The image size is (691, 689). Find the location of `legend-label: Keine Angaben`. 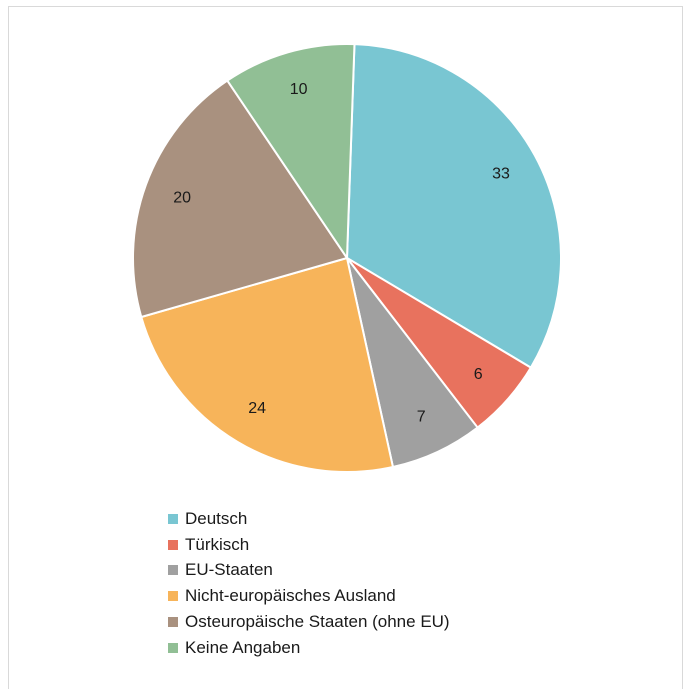

legend-label: Keine Angaben is located at coordinates (243, 647).